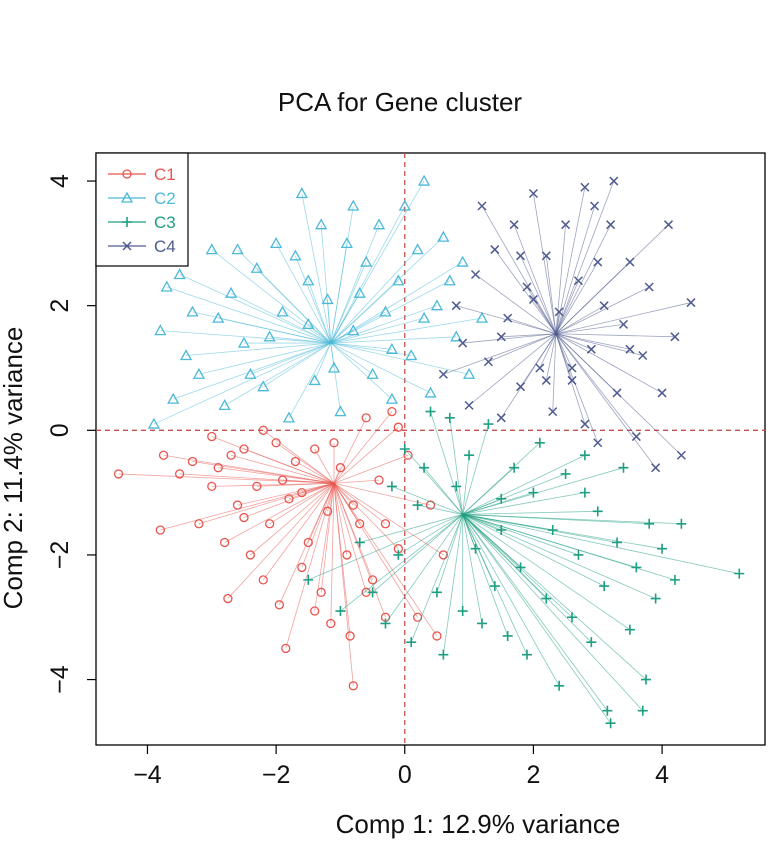  Describe the element at coordinates (567, 324) in the screenshot. I see `series-c4` at that location.